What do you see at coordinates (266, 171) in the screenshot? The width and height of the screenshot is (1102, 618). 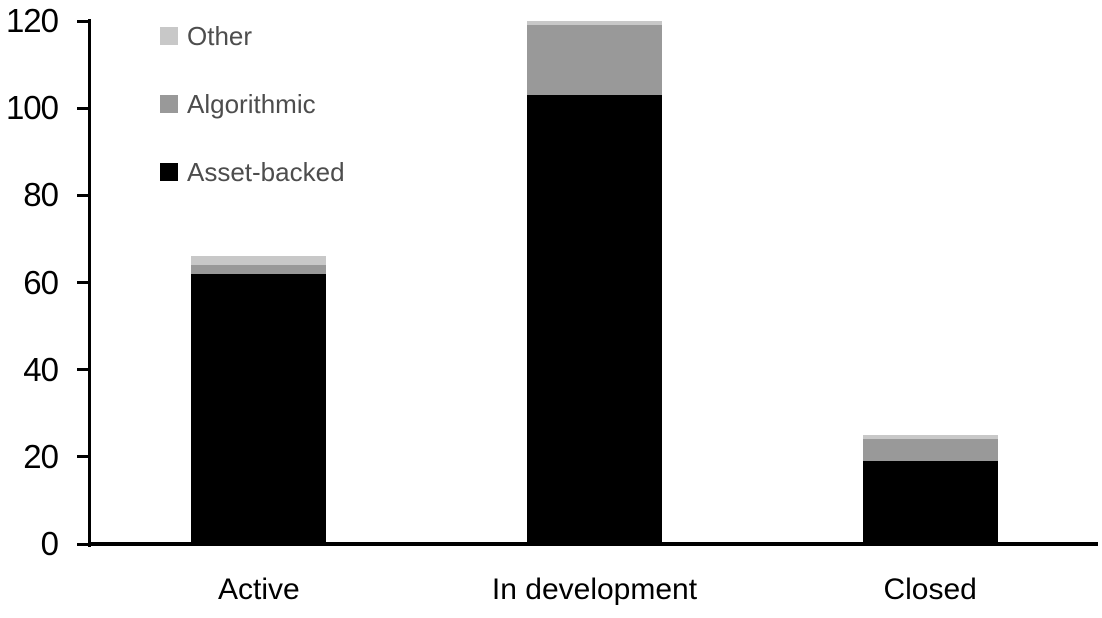 I see `legend-label-asset-backed: Asset-backed` at bounding box center [266, 171].